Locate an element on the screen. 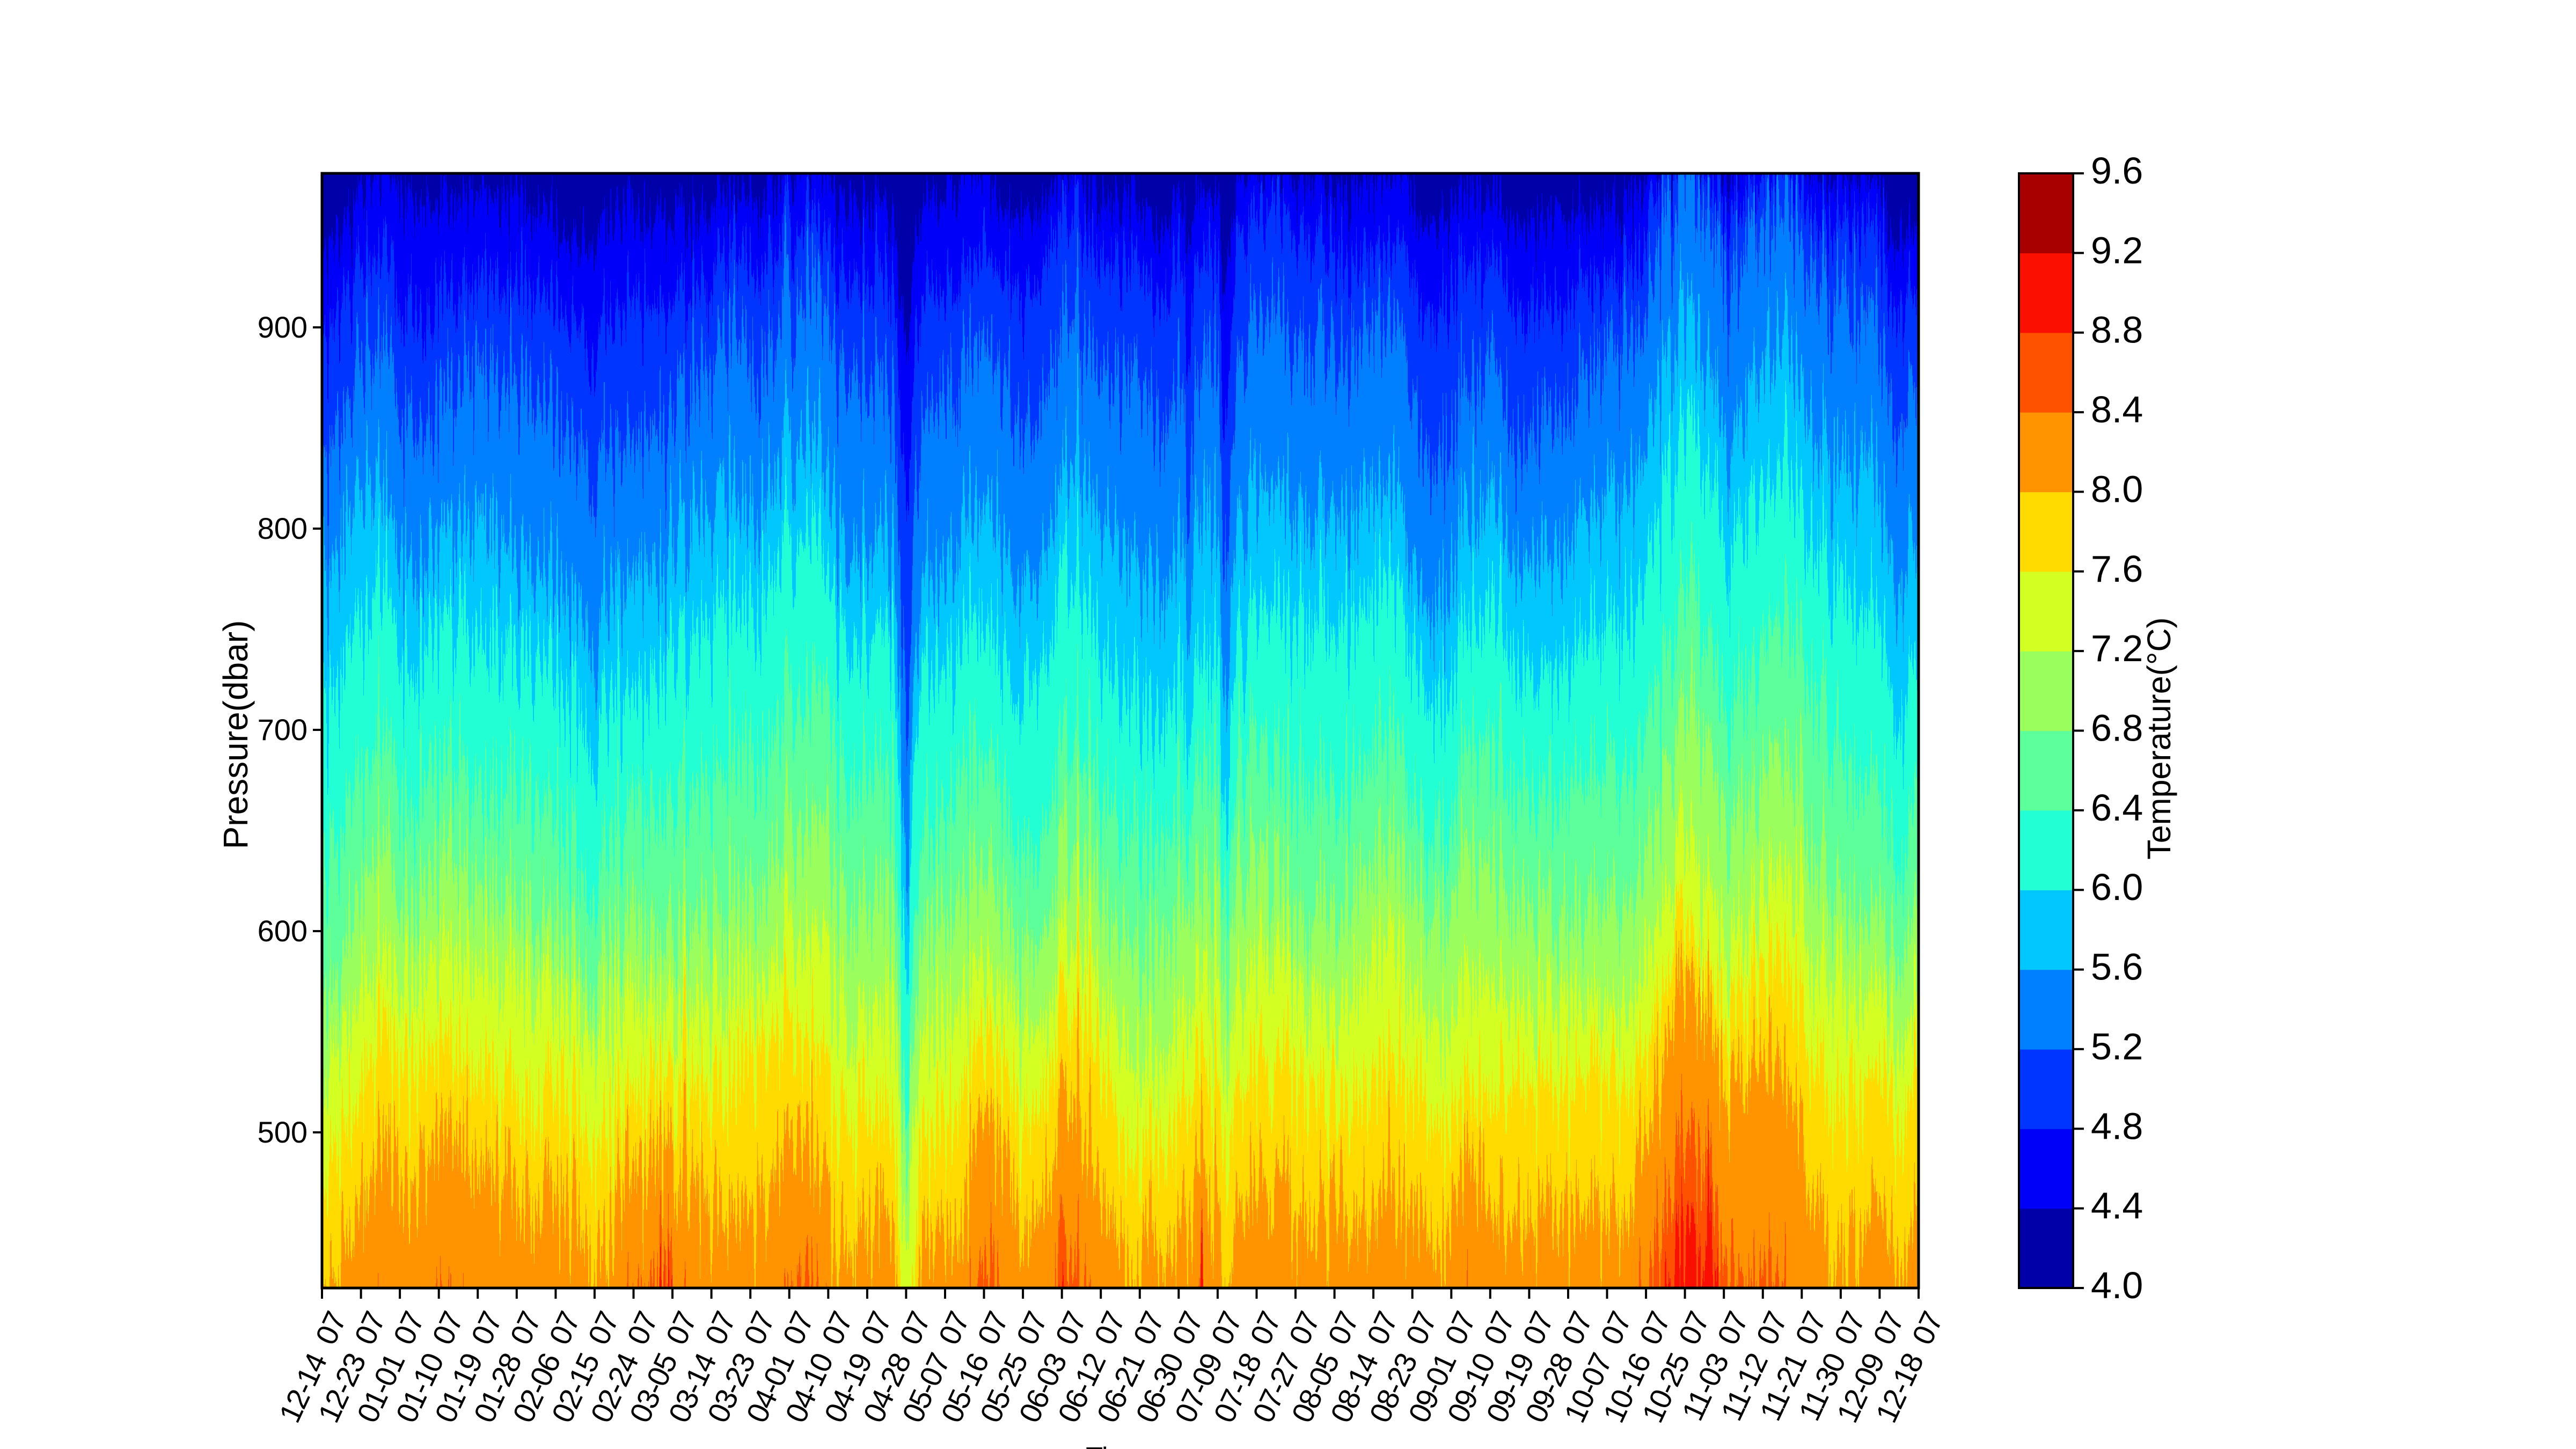 The width and height of the screenshot is (2576, 1449). svg-text: 4.8 is located at coordinates (2117, 1126).